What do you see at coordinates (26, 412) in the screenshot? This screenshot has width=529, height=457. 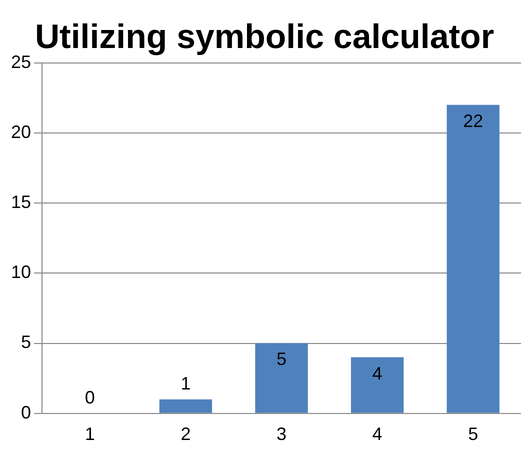 I see `y-tick-label: 0` at bounding box center [26, 412].